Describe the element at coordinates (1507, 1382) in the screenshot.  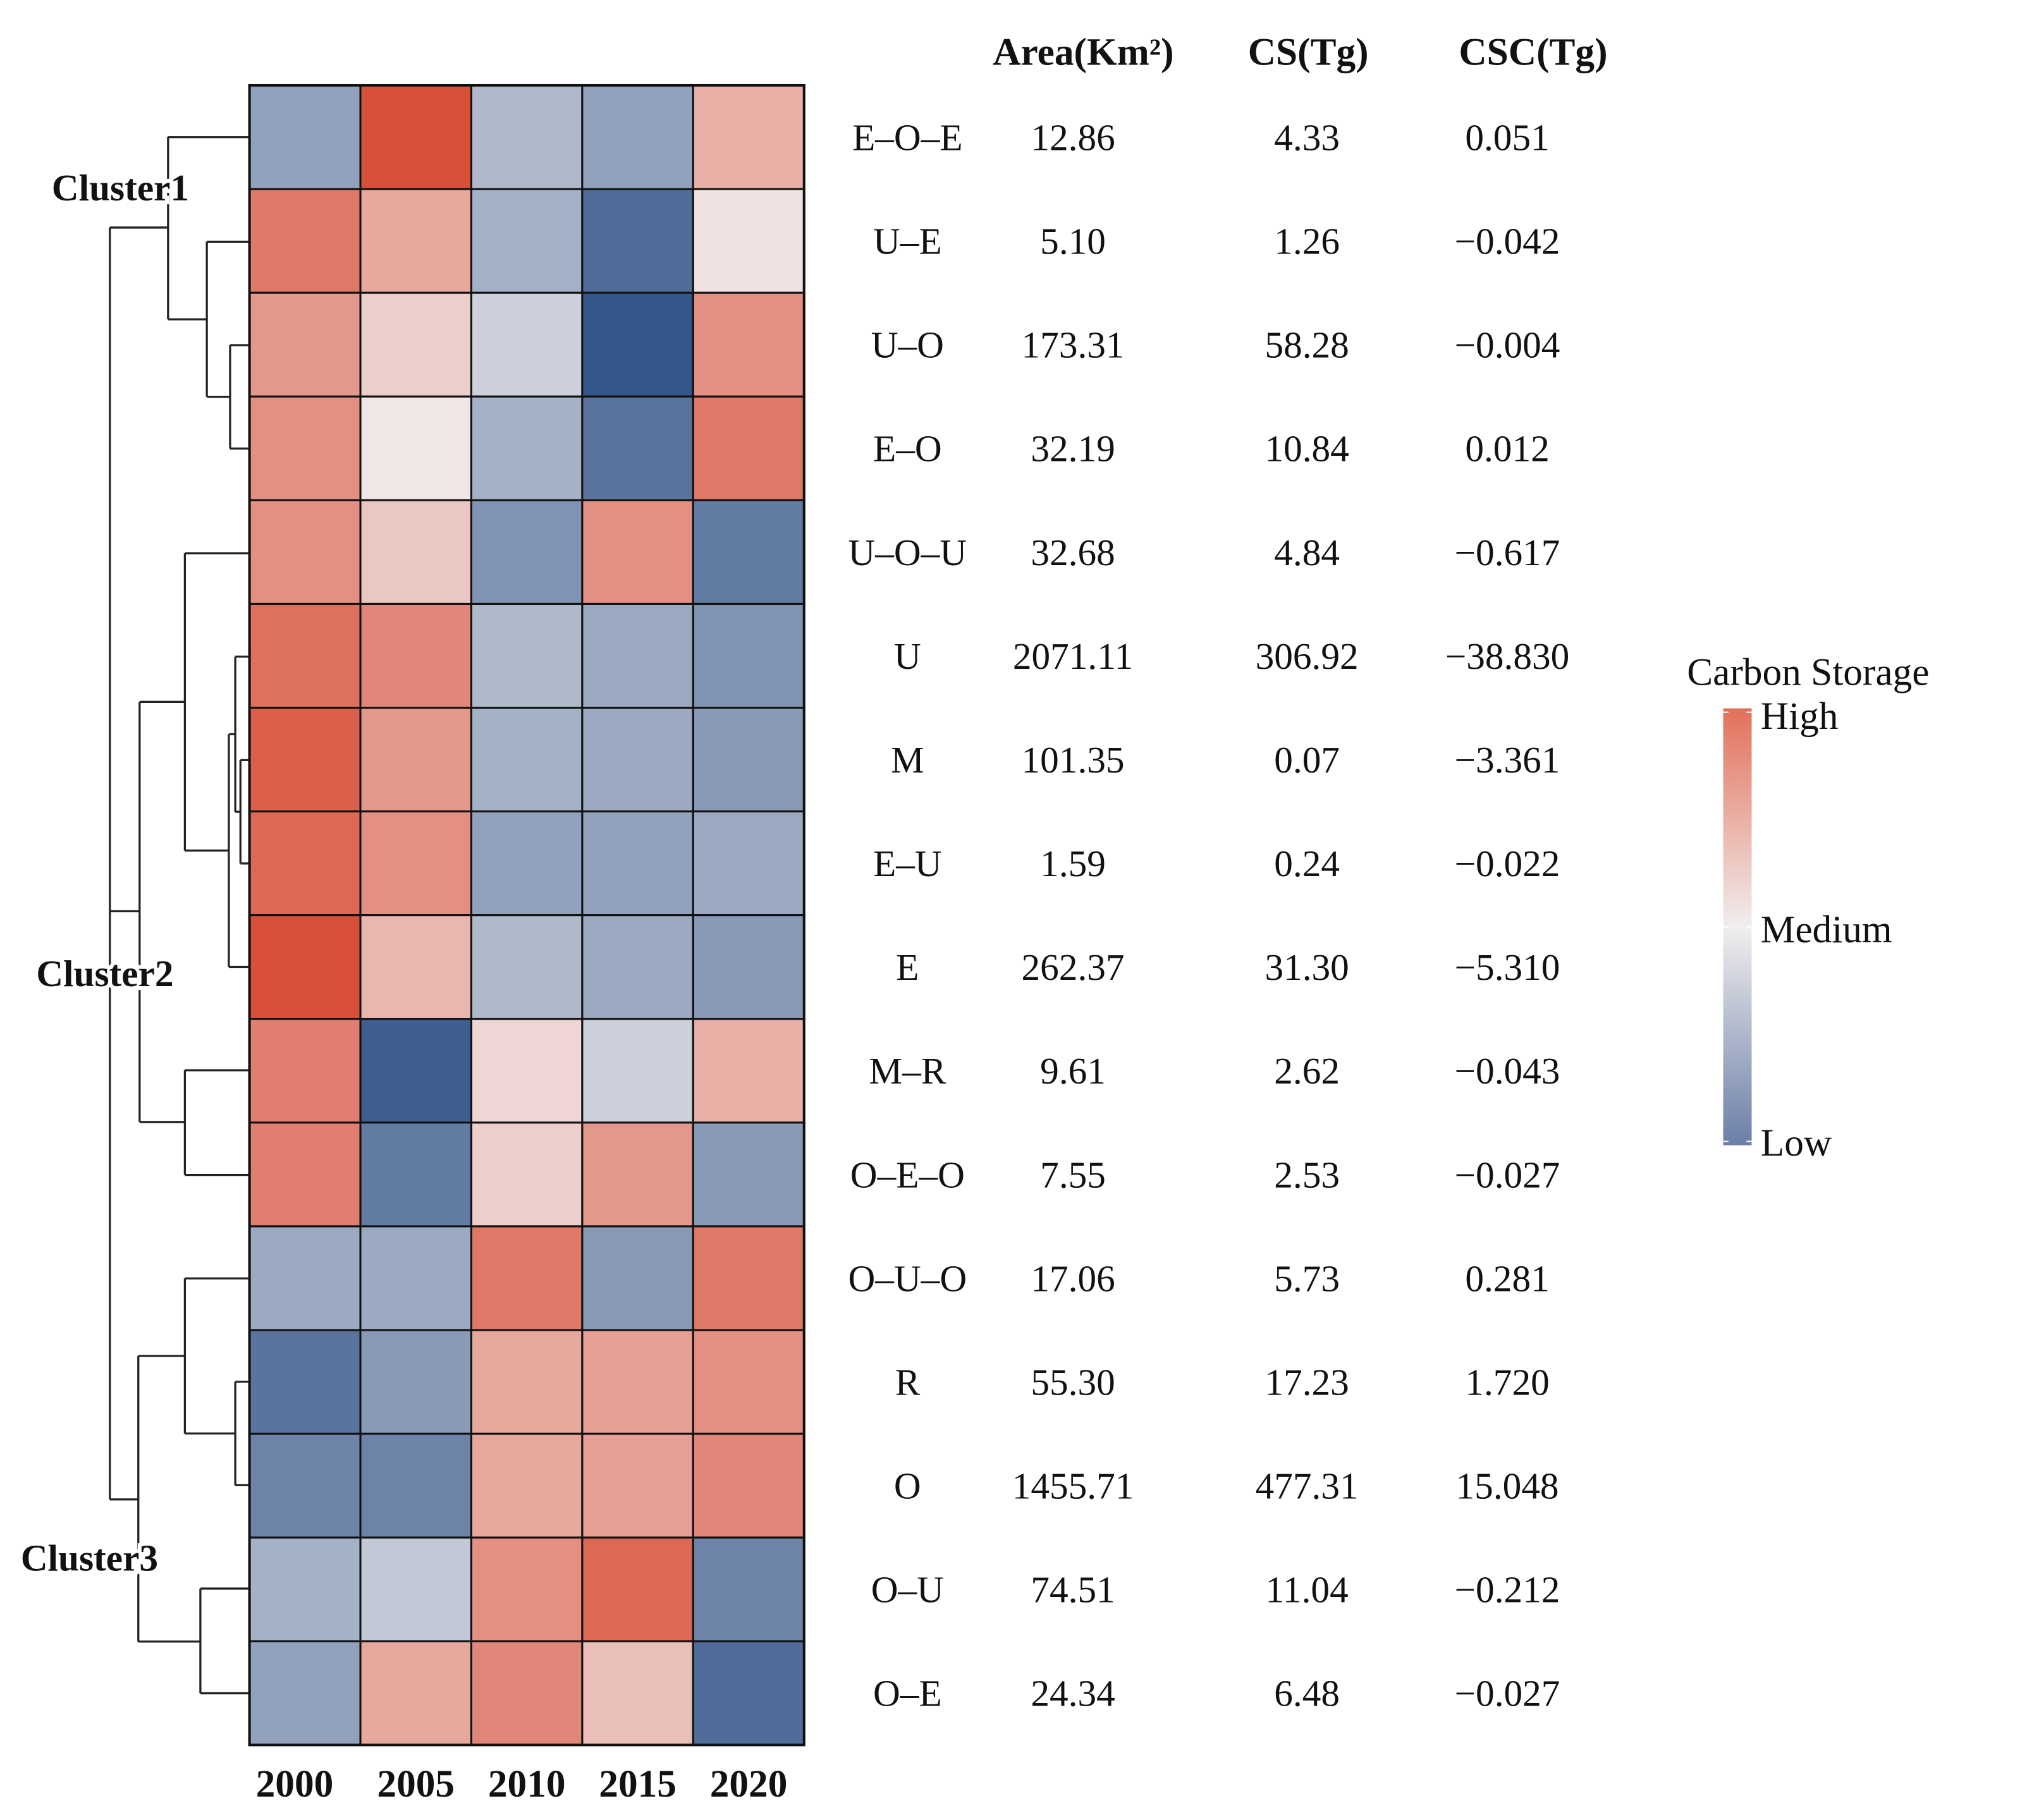
I see `csc-value: 1.720` at that location.